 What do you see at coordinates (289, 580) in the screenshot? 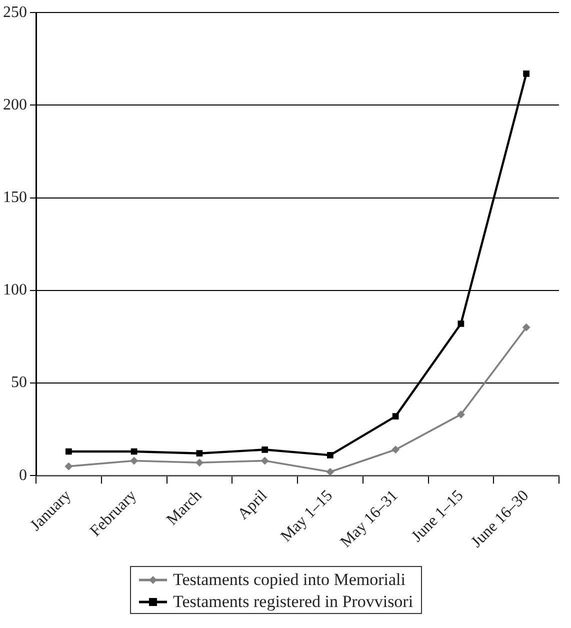
I see `legend-label: Testaments copied into Memoriali` at bounding box center [289, 580].